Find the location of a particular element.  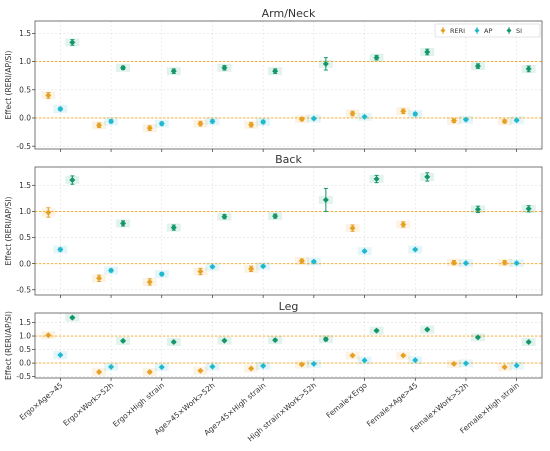

legend: RERI AP SI is located at coordinates (487, 30).